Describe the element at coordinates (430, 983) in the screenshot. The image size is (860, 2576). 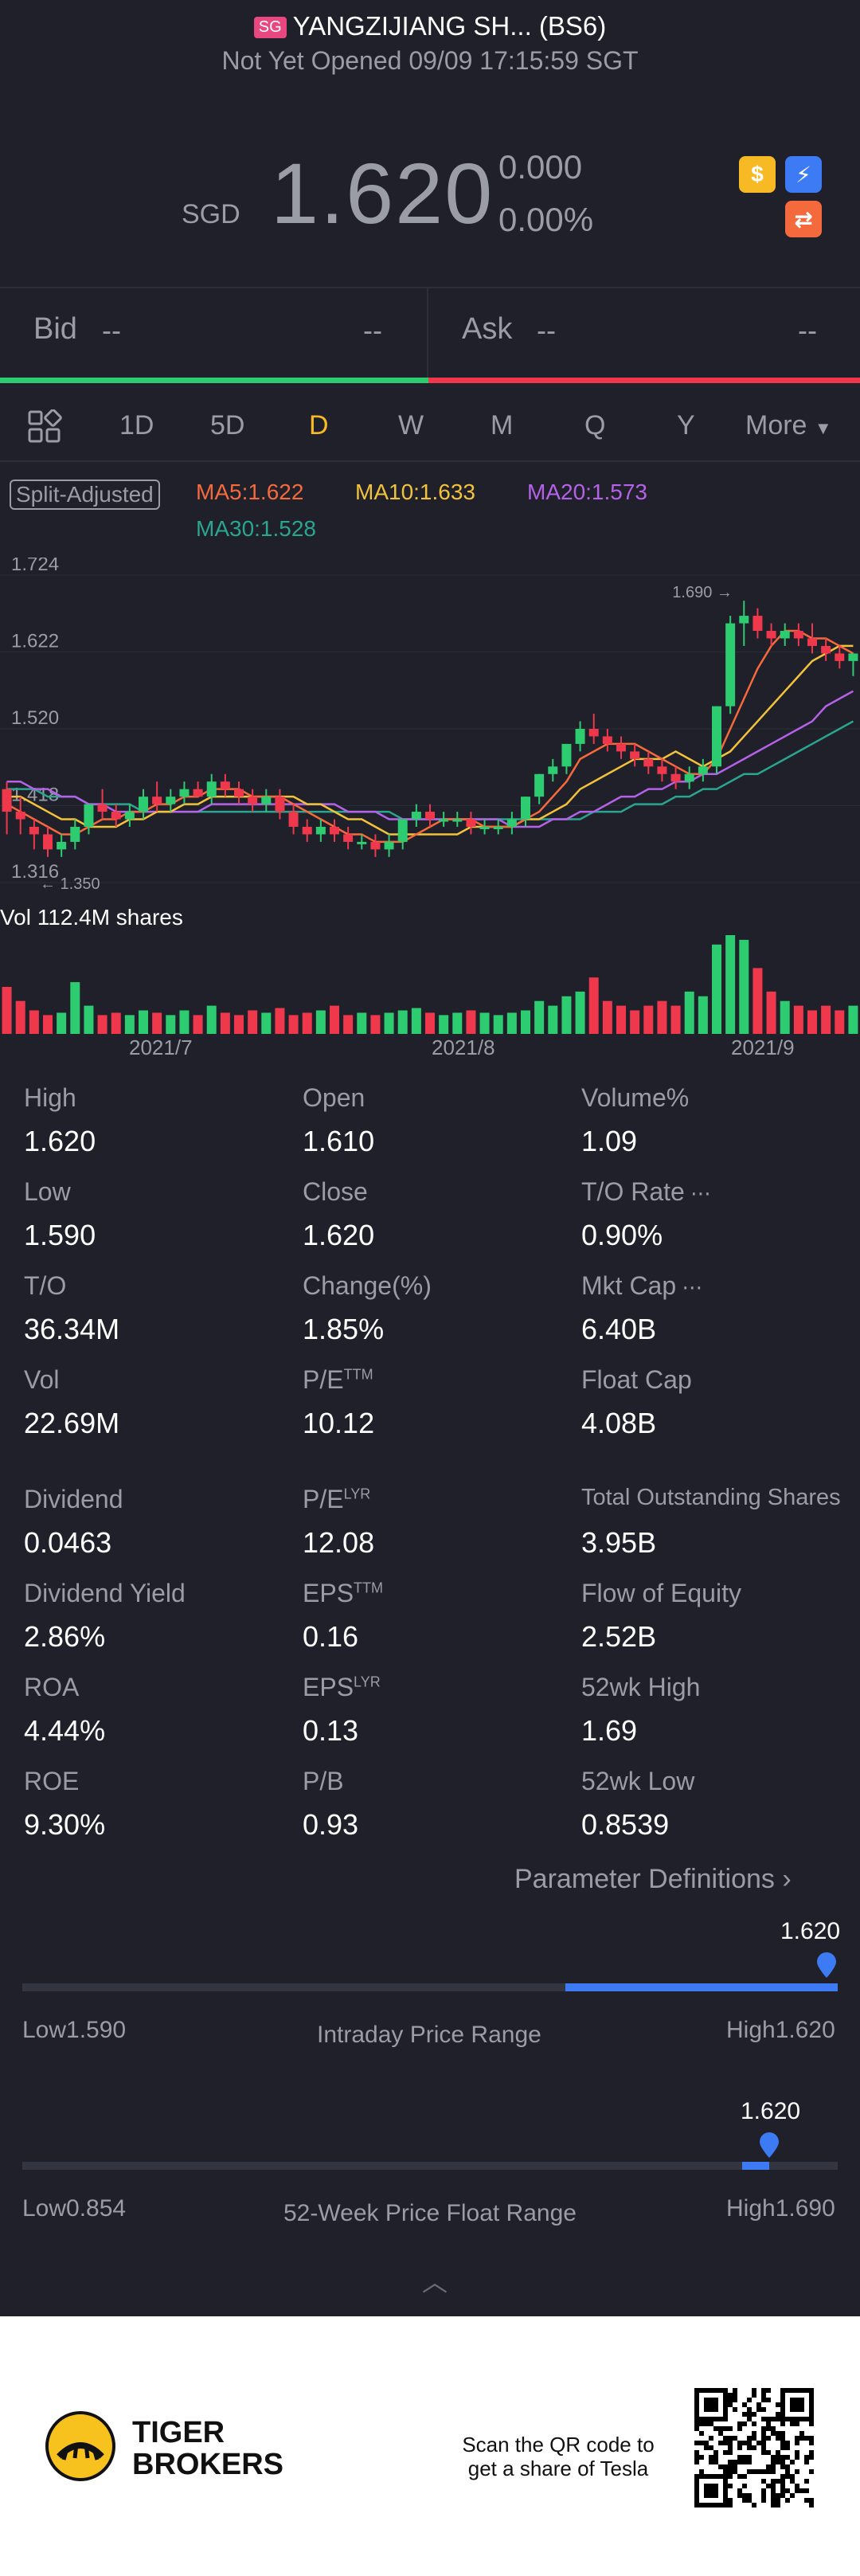
I see `volume-chart` at that location.